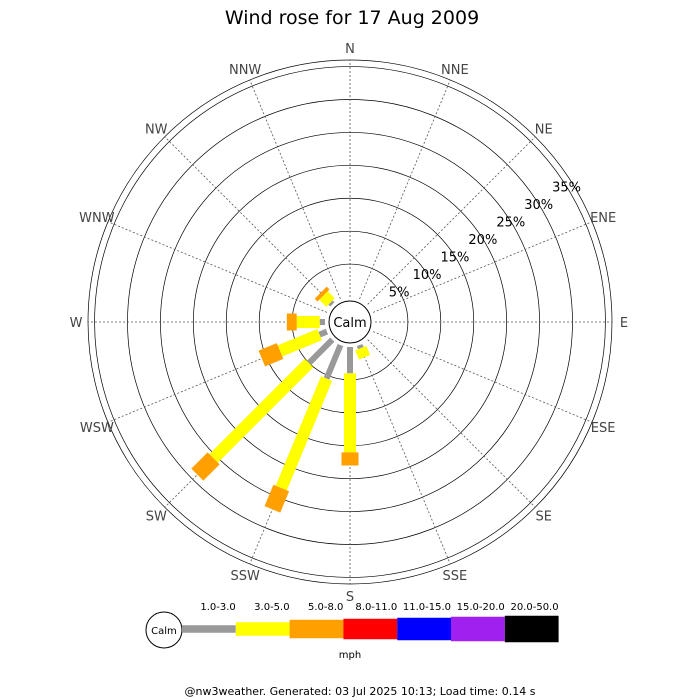 Image resolution: width=700 pixels, height=700 pixels. I want to click on spoke-nne, so click(405, 189).